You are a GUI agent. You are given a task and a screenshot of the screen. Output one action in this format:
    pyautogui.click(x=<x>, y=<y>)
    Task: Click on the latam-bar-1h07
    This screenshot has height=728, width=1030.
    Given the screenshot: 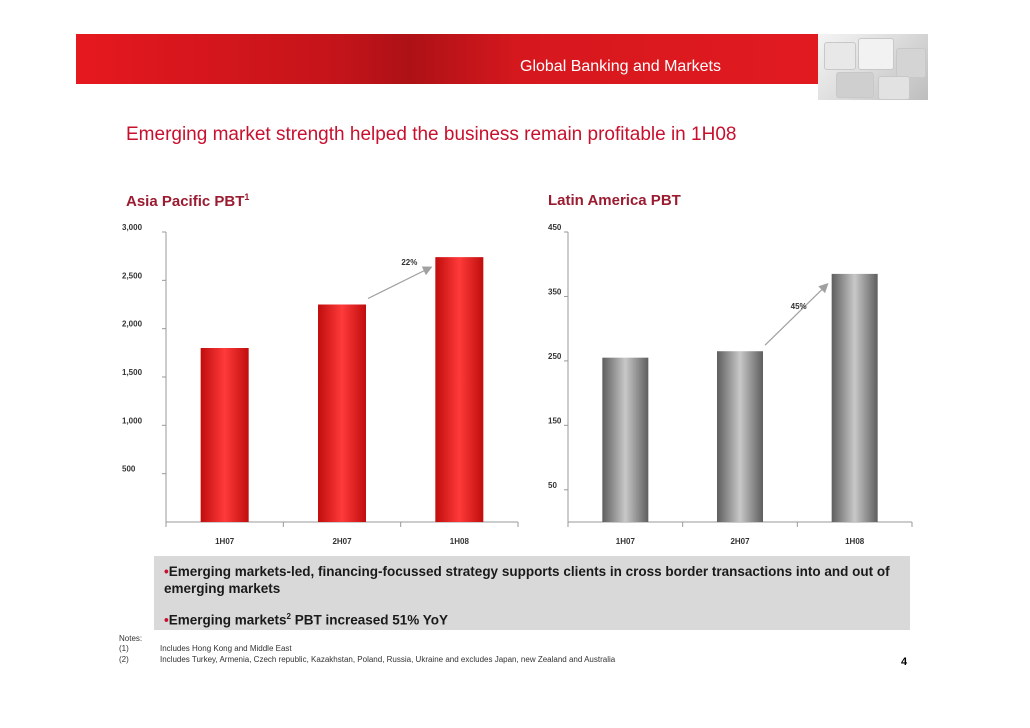 What is the action you would take?
    pyautogui.click(x=625, y=439)
    